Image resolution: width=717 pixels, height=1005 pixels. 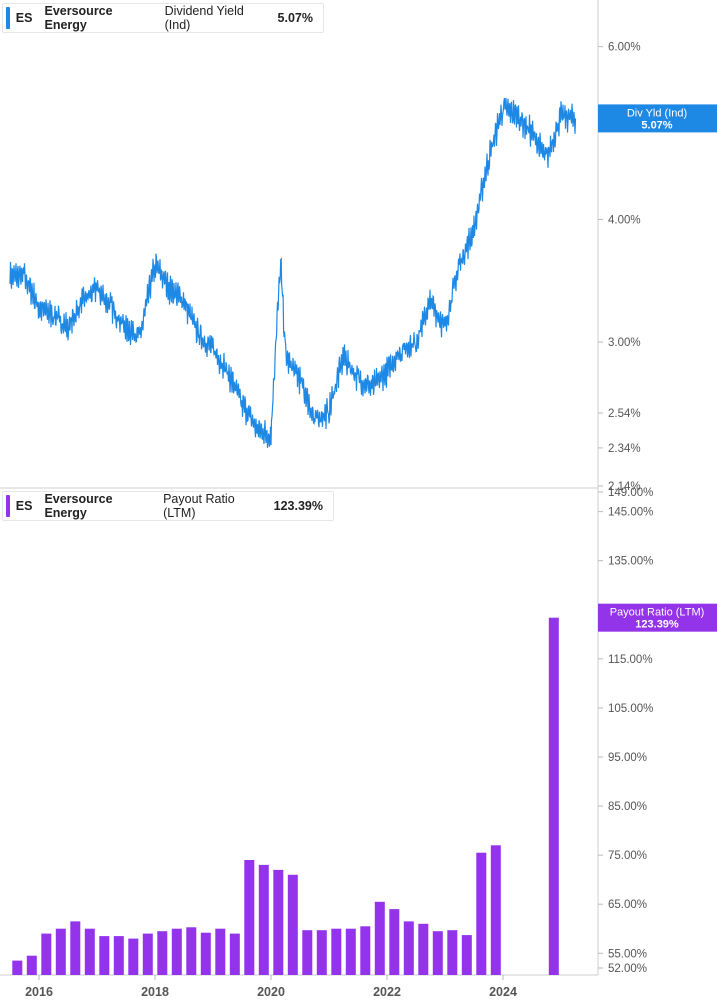 I want to click on y-tick-label: 52.00%, so click(x=627, y=969).